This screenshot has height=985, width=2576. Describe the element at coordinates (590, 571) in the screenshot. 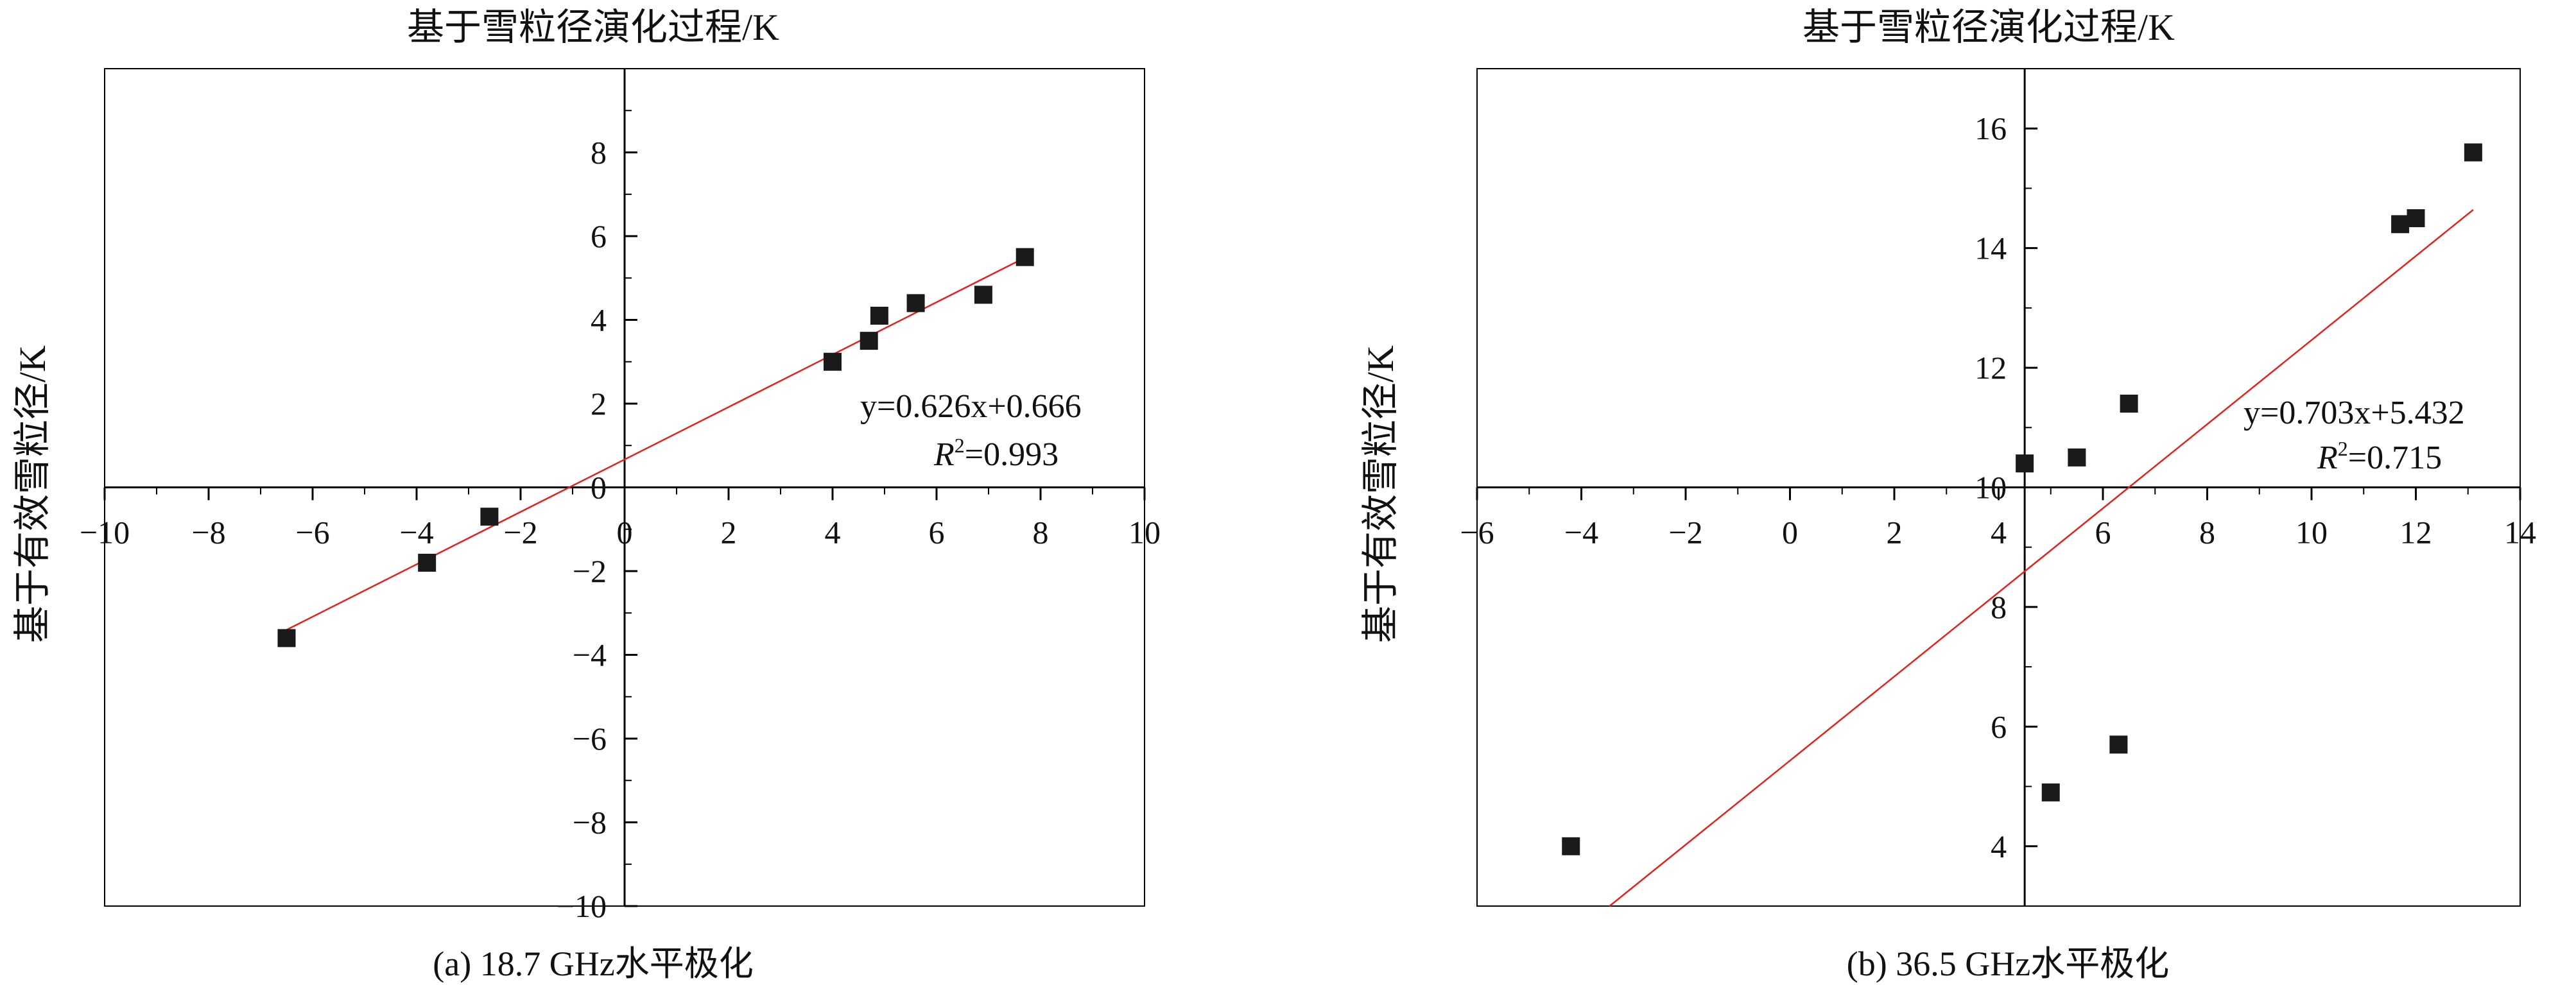

I see `y-tick-label: −2` at that location.